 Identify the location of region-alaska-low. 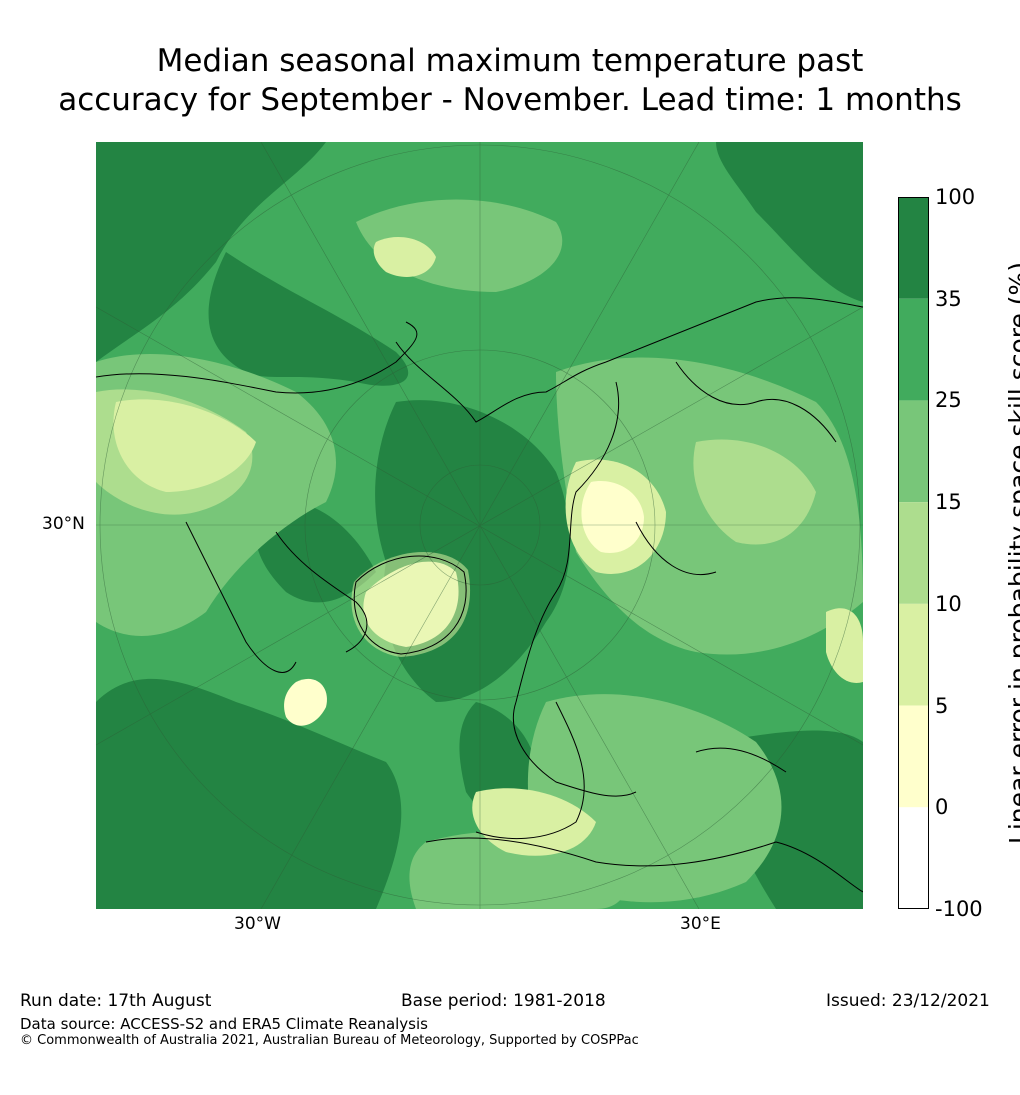
(404, 257).